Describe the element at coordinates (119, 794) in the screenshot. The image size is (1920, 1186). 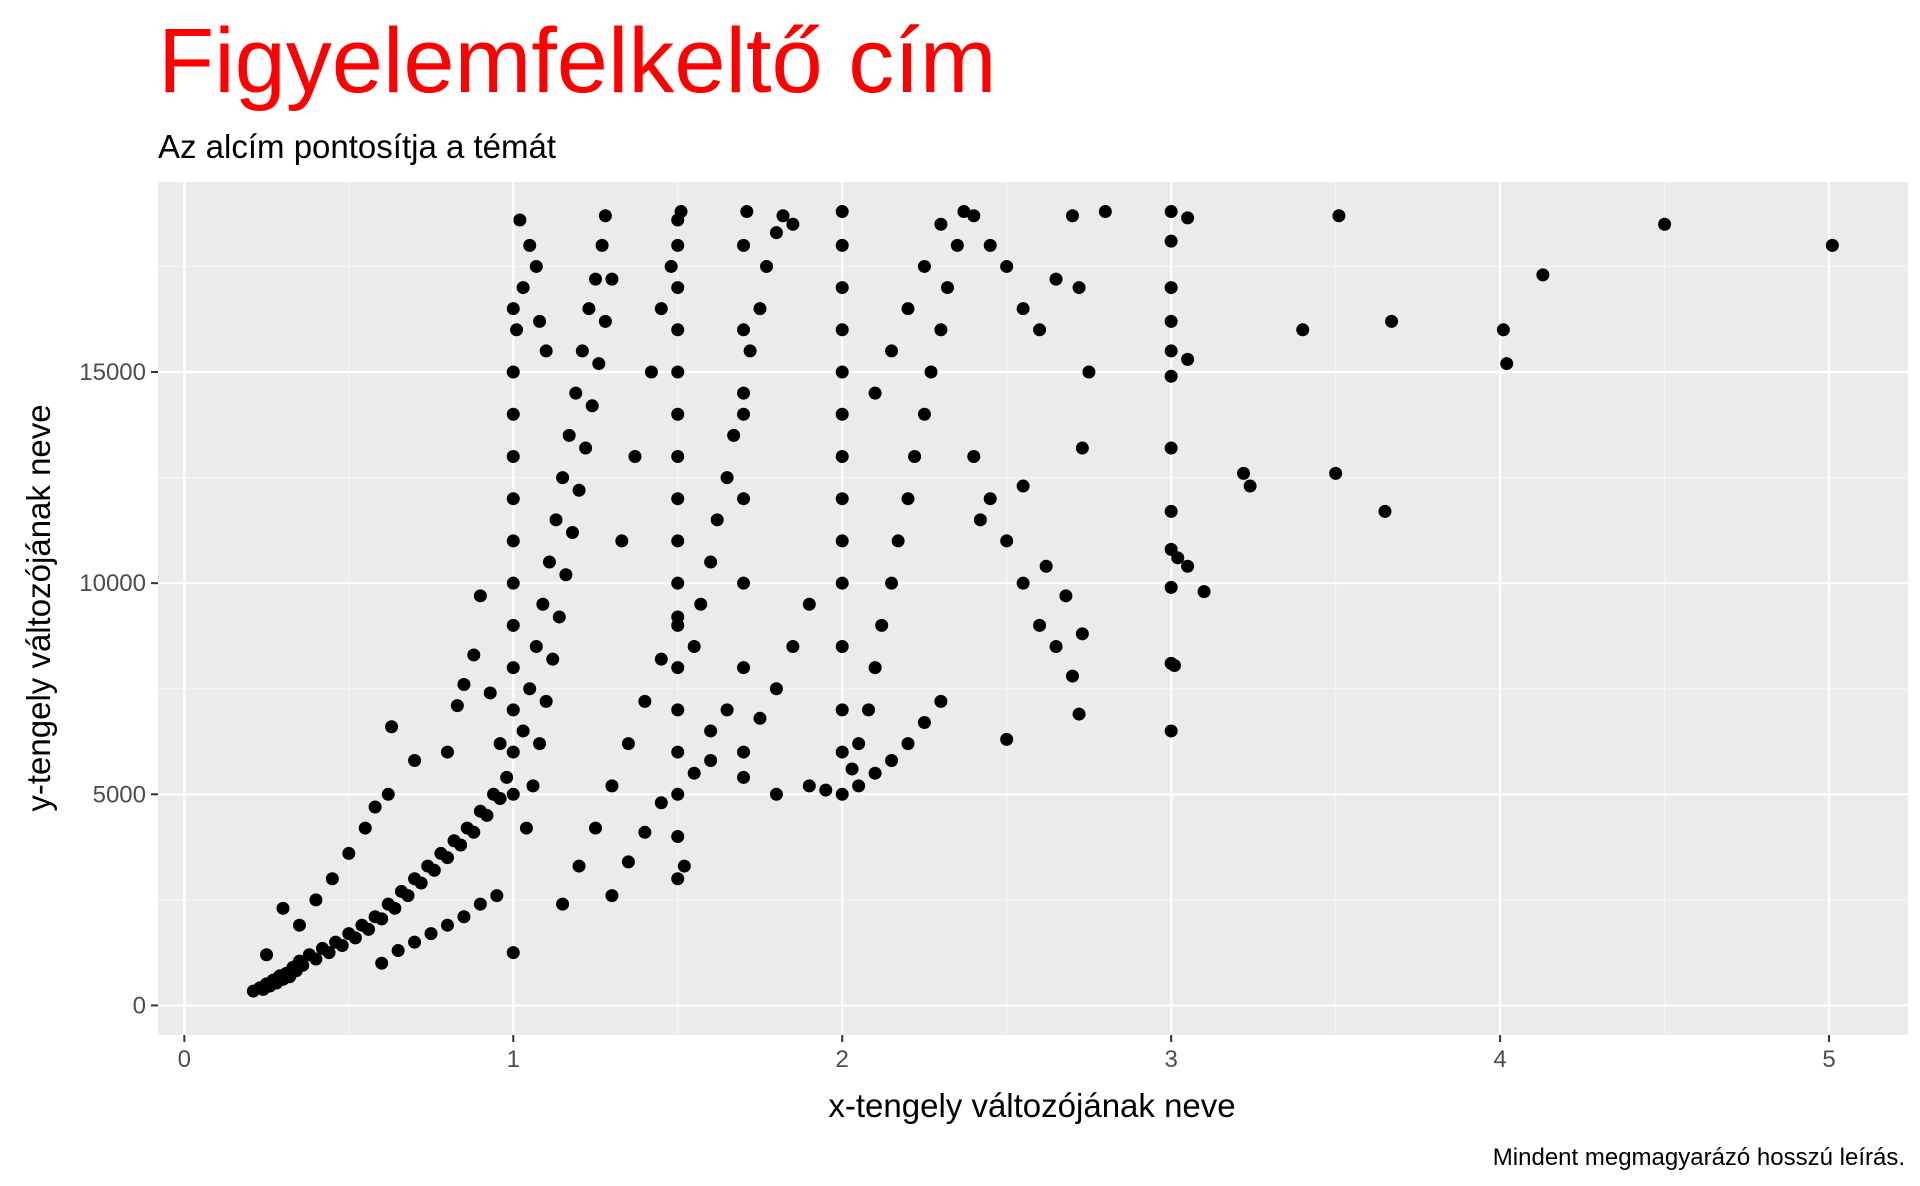
I see `y-tick-label: 5000` at that location.